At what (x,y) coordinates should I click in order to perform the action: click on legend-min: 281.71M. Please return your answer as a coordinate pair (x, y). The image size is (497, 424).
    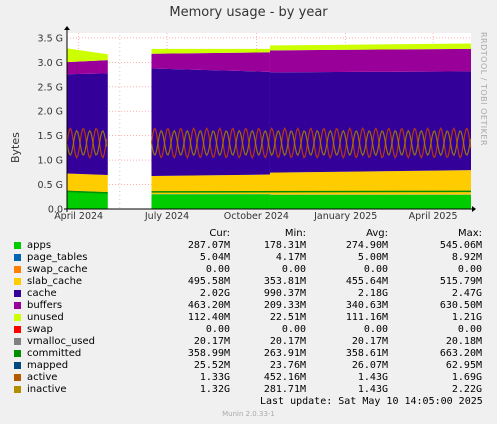
    Looking at the image, I should click on (284, 389).